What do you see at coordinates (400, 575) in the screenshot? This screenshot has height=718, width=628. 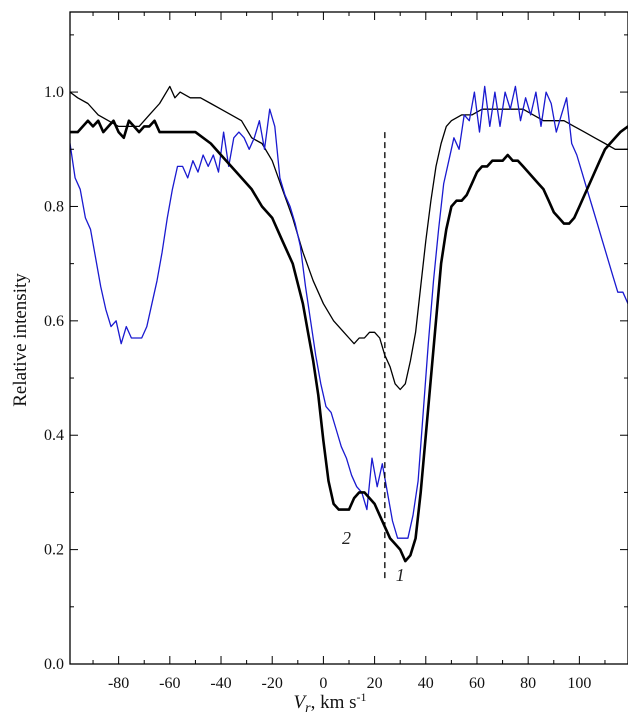 I see `curve-number-label: 1` at bounding box center [400, 575].